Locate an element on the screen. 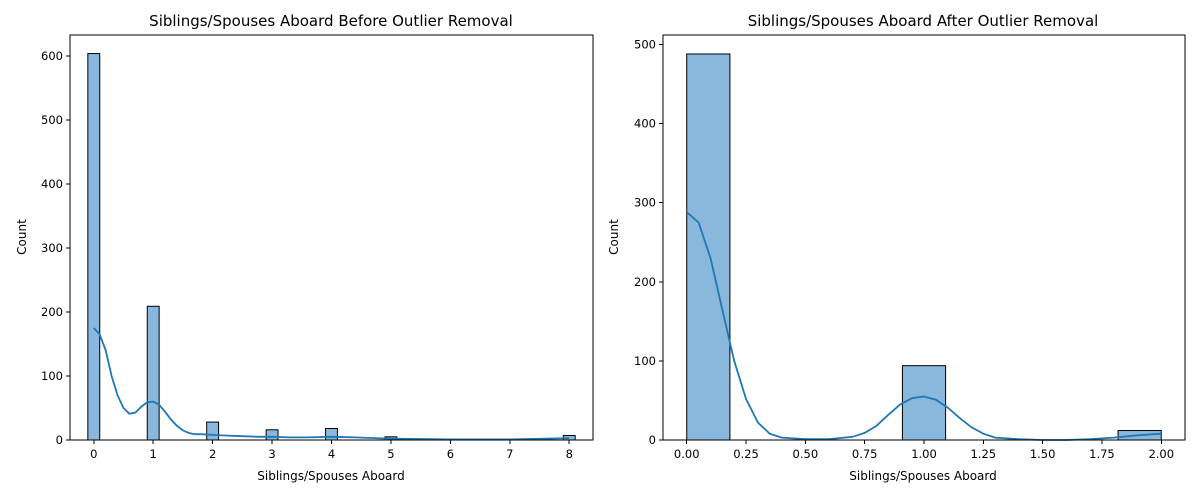 The height and width of the screenshot is (500, 1200). x-tick-label: 8 is located at coordinates (569, 454).